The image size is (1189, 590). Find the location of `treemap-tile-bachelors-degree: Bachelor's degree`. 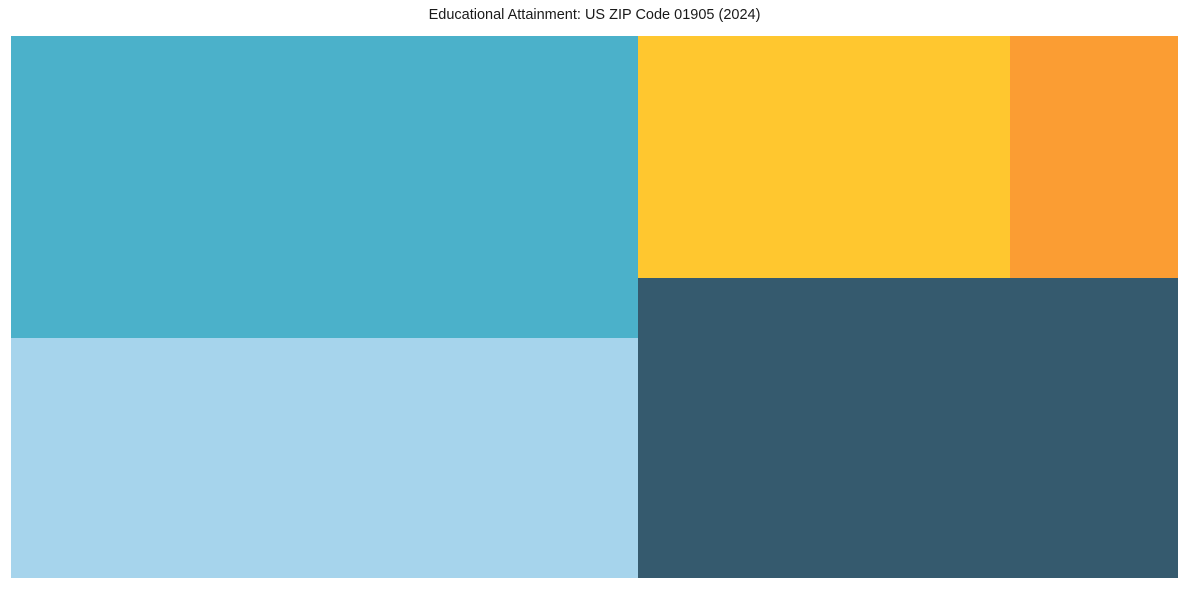

treemap-tile-bachelors-degree: Bachelor's degree is located at coordinates (824, 157).